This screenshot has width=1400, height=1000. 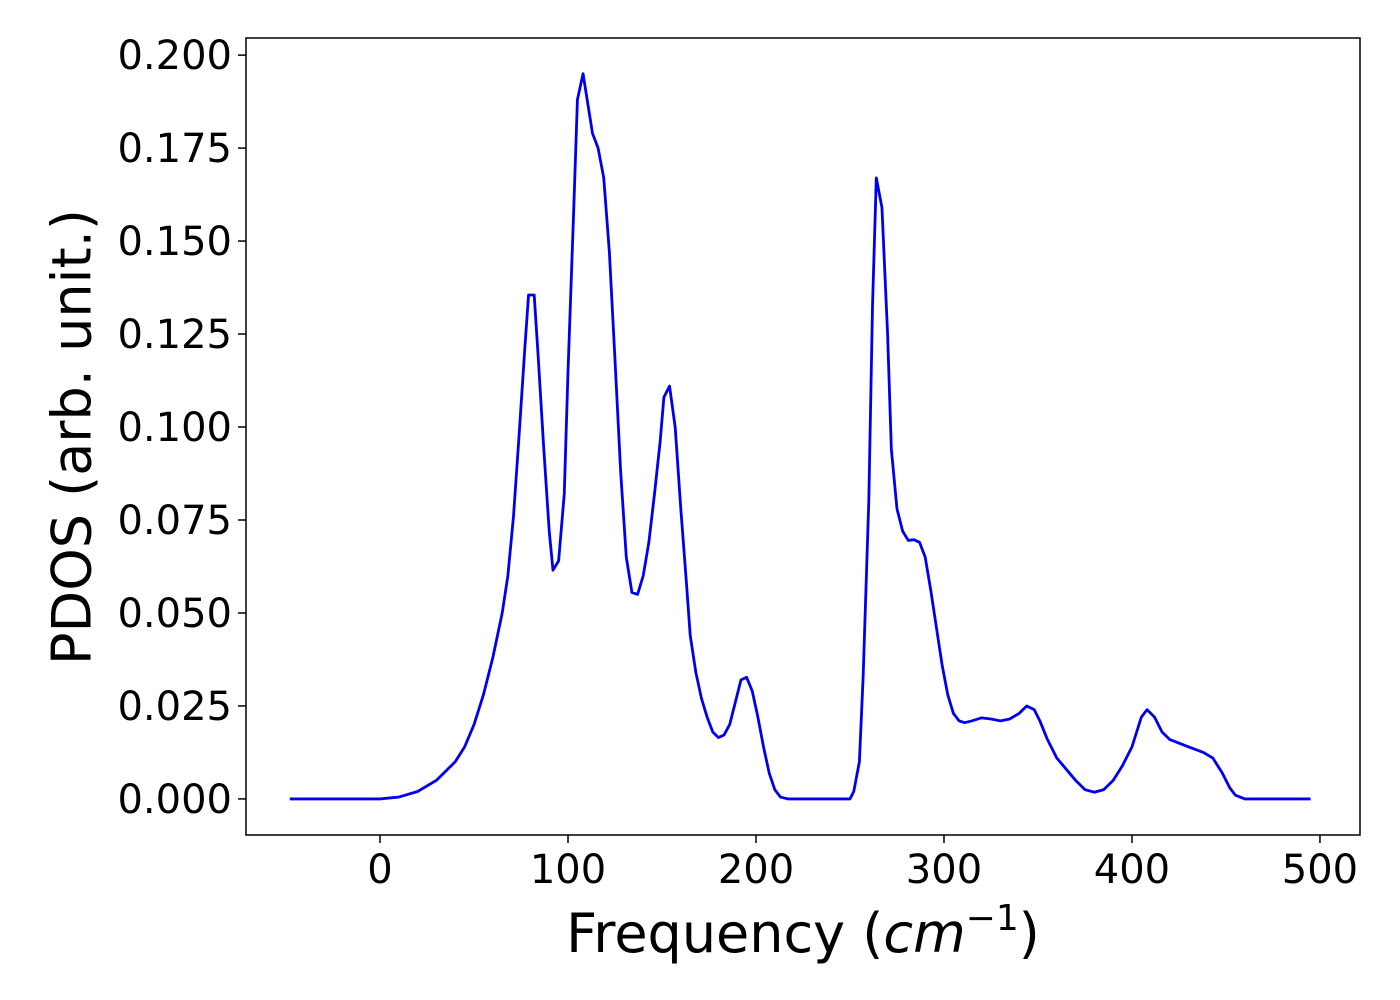 I want to click on y-tick-label: 0.025, so click(x=174, y=707).